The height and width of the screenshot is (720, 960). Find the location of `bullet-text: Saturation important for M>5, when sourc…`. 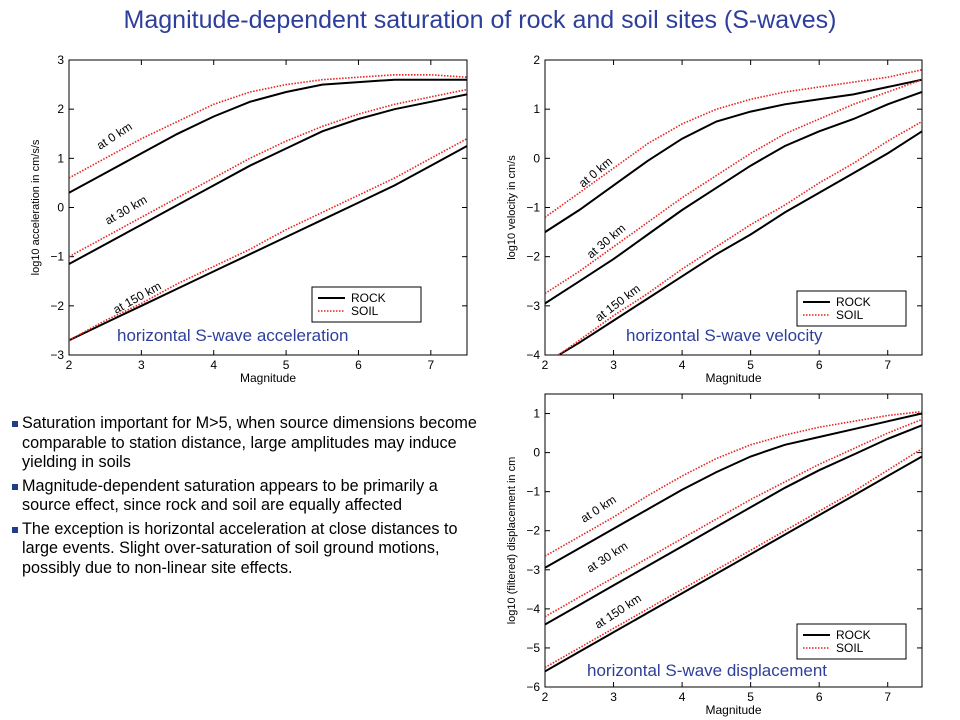

bullet-text: Saturation important for M>5, when sourc… is located at coordinates (249, 442).